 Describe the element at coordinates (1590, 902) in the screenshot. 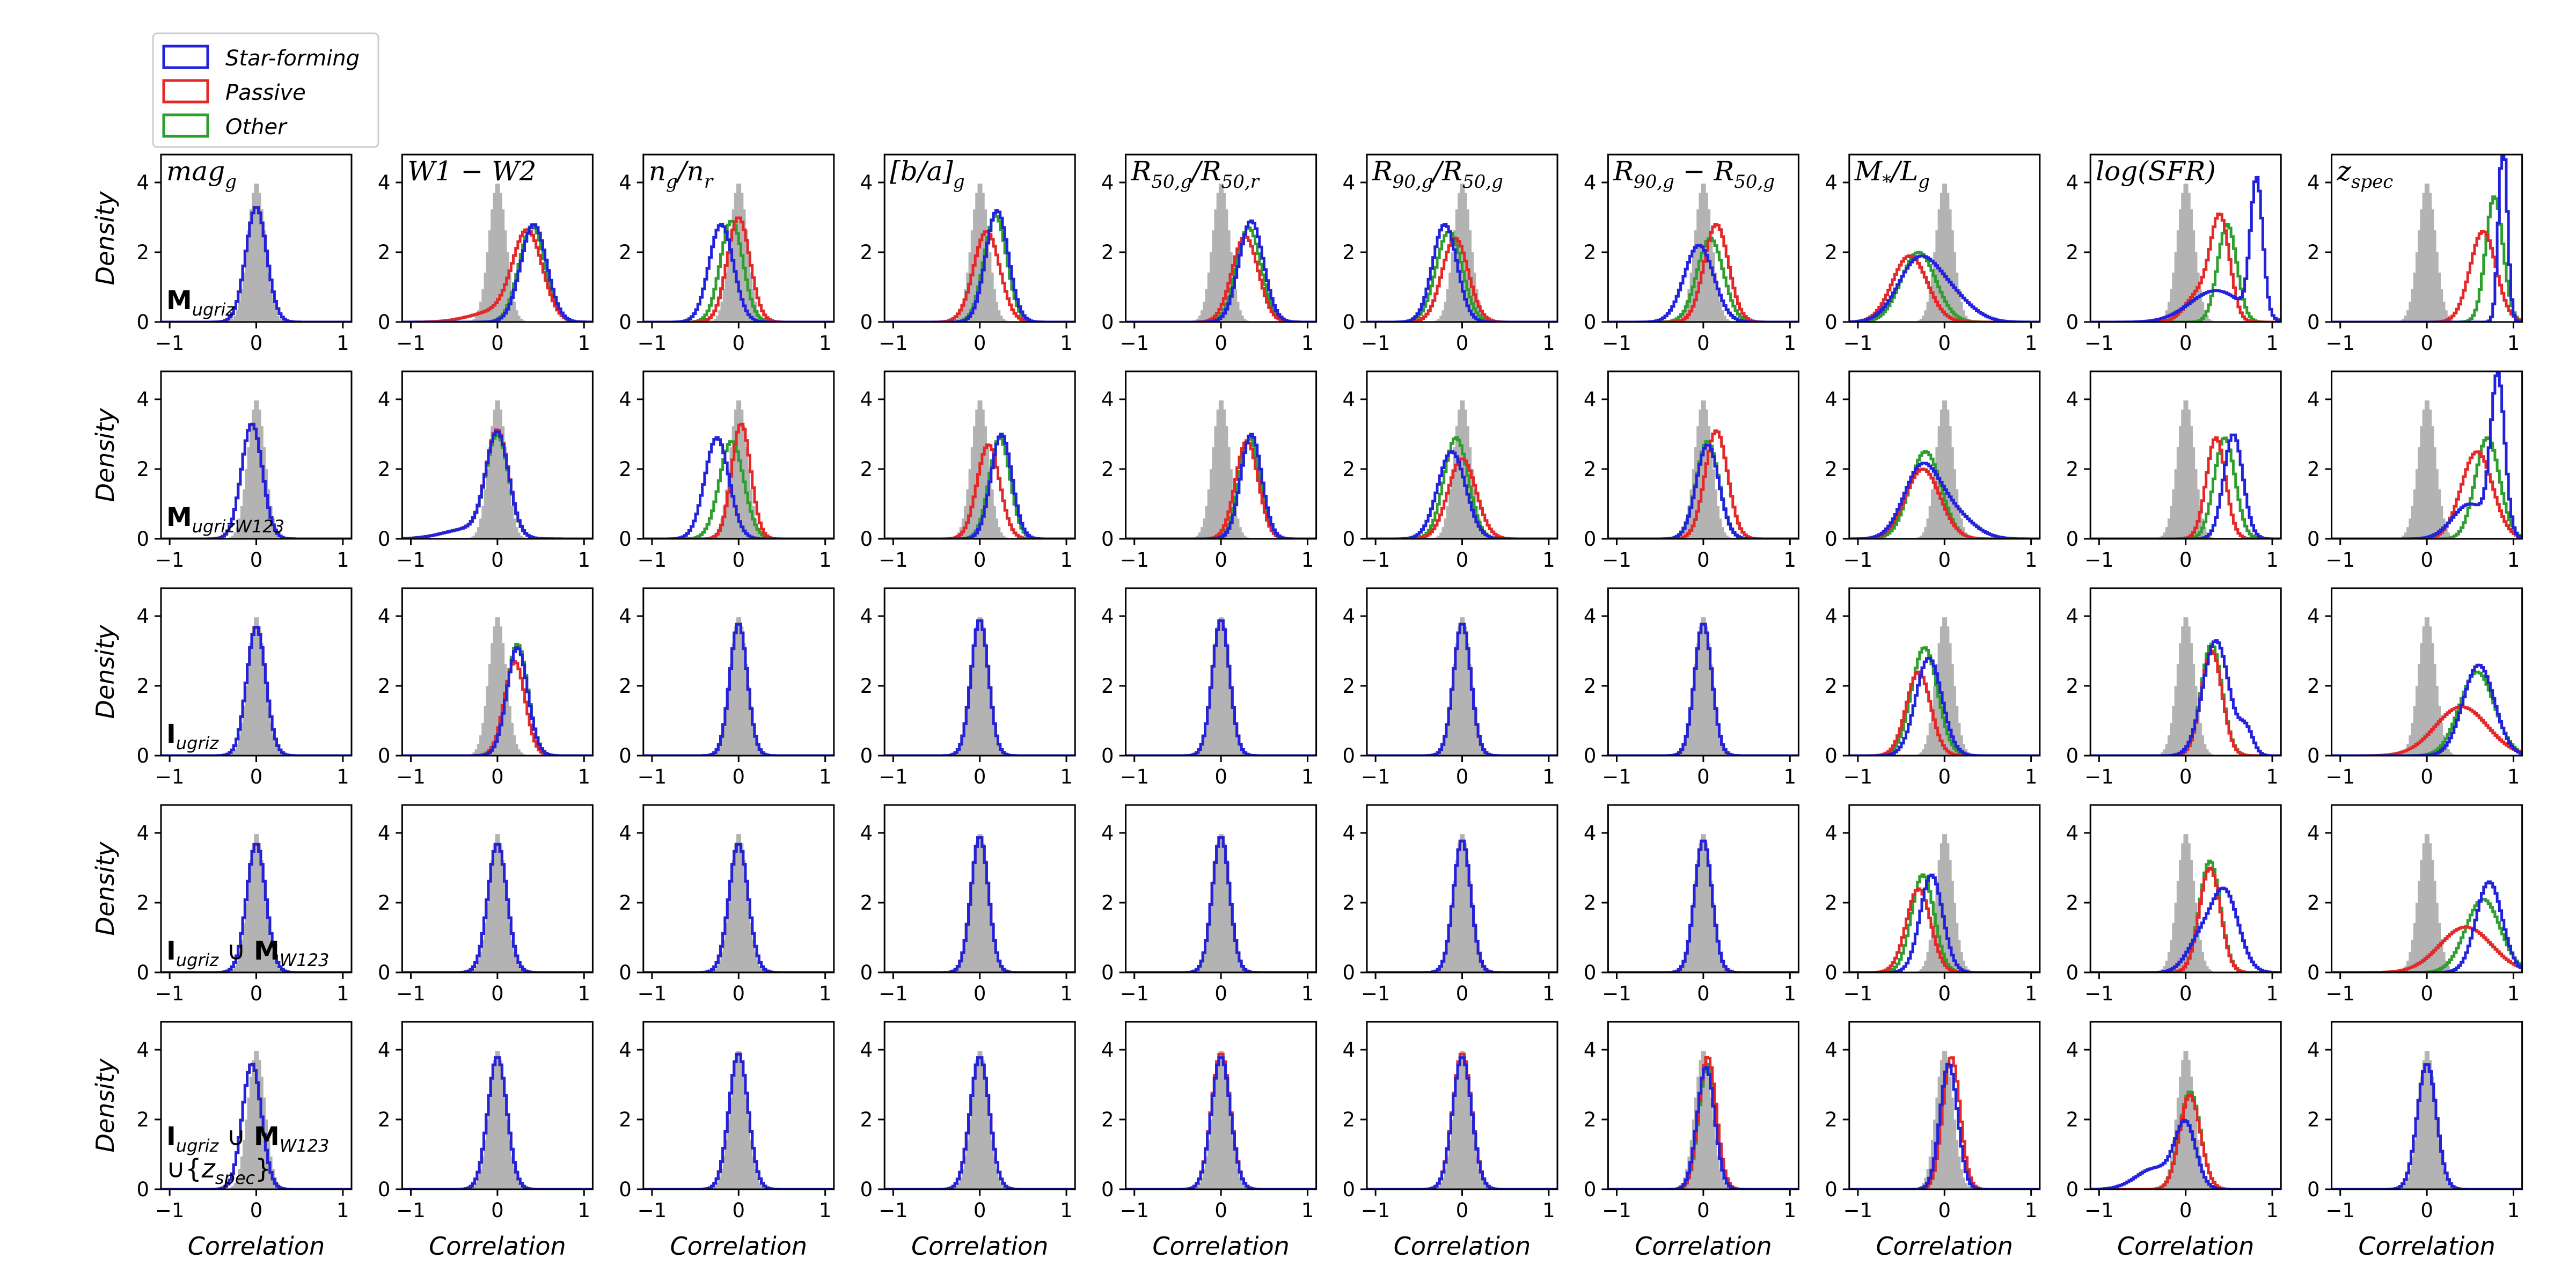

I see `y-tick-label: 2` at that location.